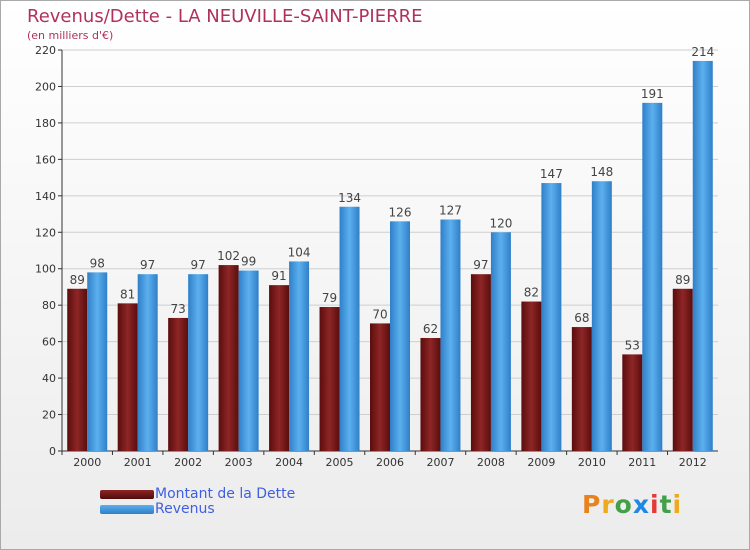 The width and height of the screenshot is (750, 550). I want to click on value-label-debt: 91, so click(278, 276).